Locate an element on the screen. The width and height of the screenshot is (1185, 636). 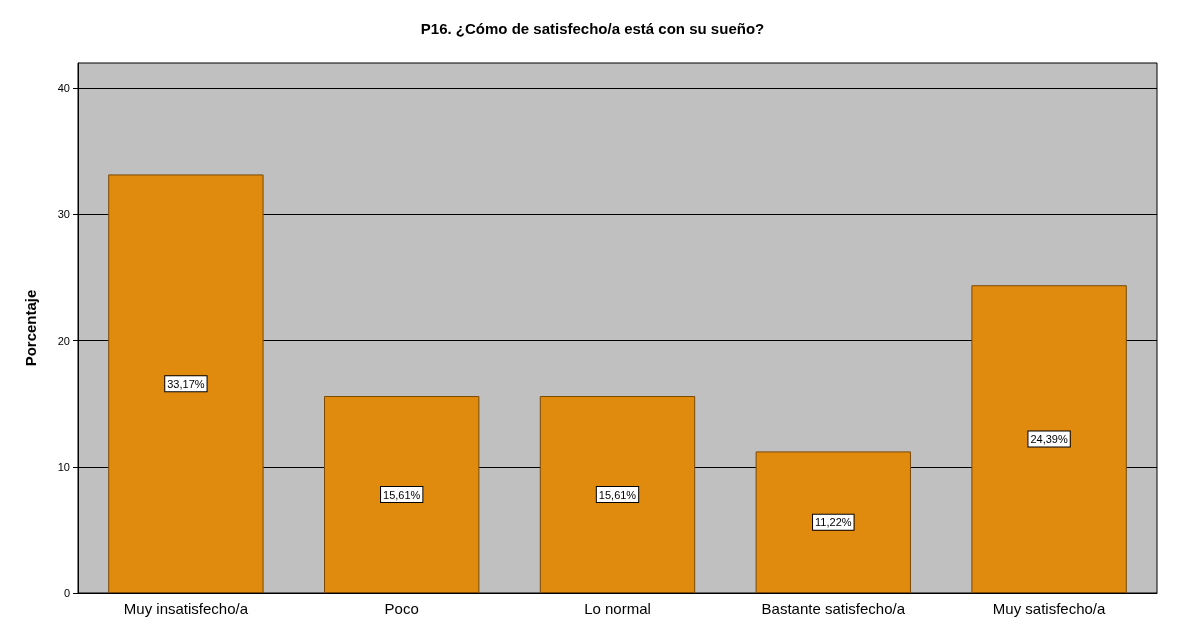
y-tick-label: 40 is located at coordinates (63, 88).